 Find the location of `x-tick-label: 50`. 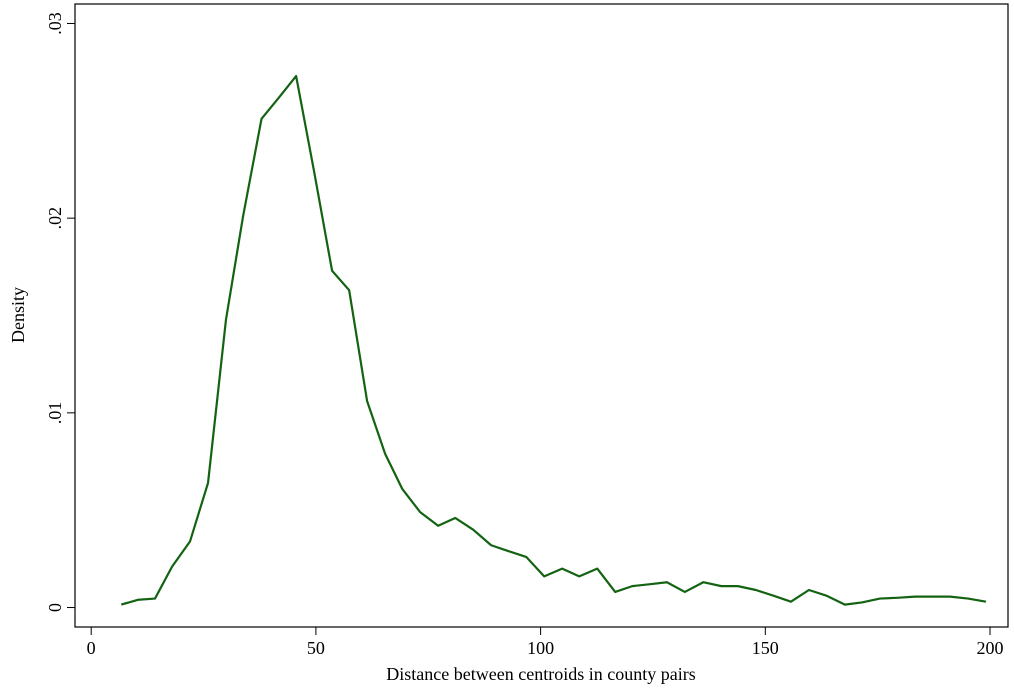

x-tick-label: 50 is located at coordinates (316, 648).